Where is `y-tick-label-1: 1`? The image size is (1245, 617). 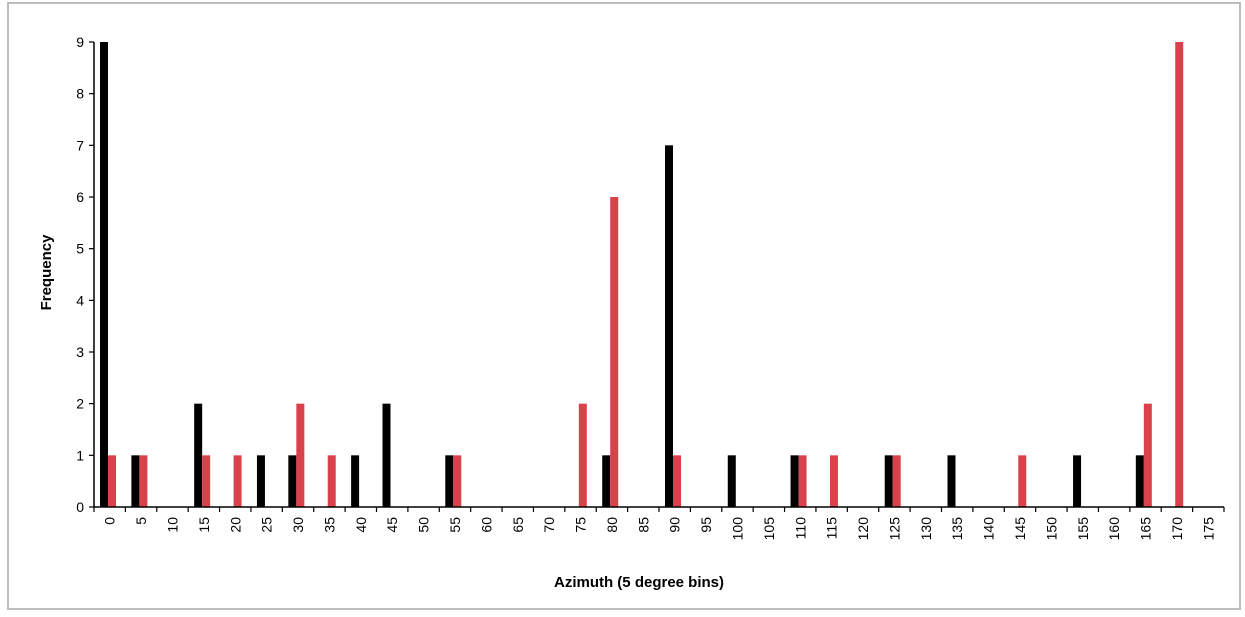 y-tick-label-1: 1 is located at coordinates (80, 455).